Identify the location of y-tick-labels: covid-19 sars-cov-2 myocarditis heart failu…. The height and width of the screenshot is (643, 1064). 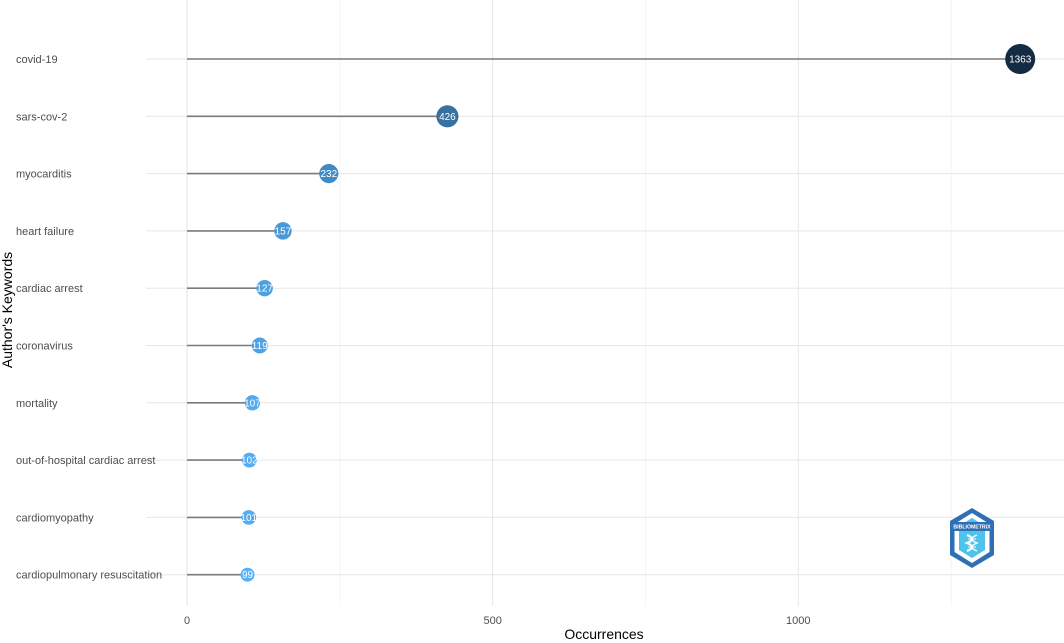
(89, 318).